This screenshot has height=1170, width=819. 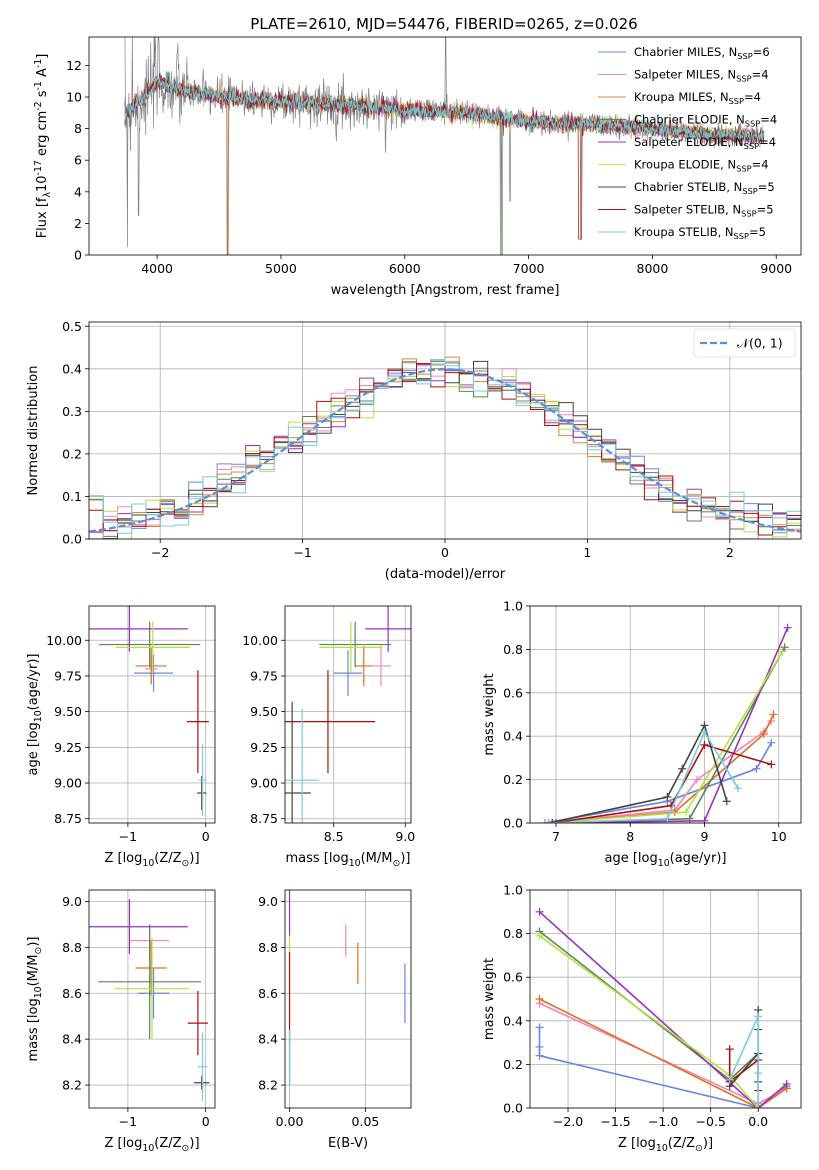 I want to click on age_vs_Z-ylabel: age [log10(age/yr)], so click(x=35, y=715).